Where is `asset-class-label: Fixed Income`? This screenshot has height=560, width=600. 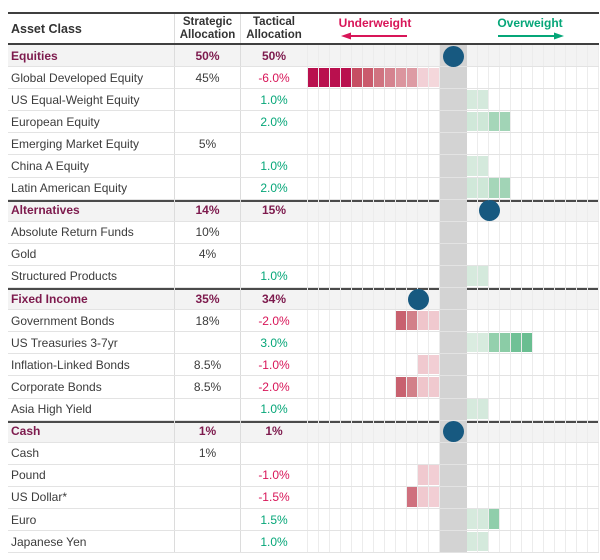 asset-class-label: Fixed Income is located at coordinates (91, 299).